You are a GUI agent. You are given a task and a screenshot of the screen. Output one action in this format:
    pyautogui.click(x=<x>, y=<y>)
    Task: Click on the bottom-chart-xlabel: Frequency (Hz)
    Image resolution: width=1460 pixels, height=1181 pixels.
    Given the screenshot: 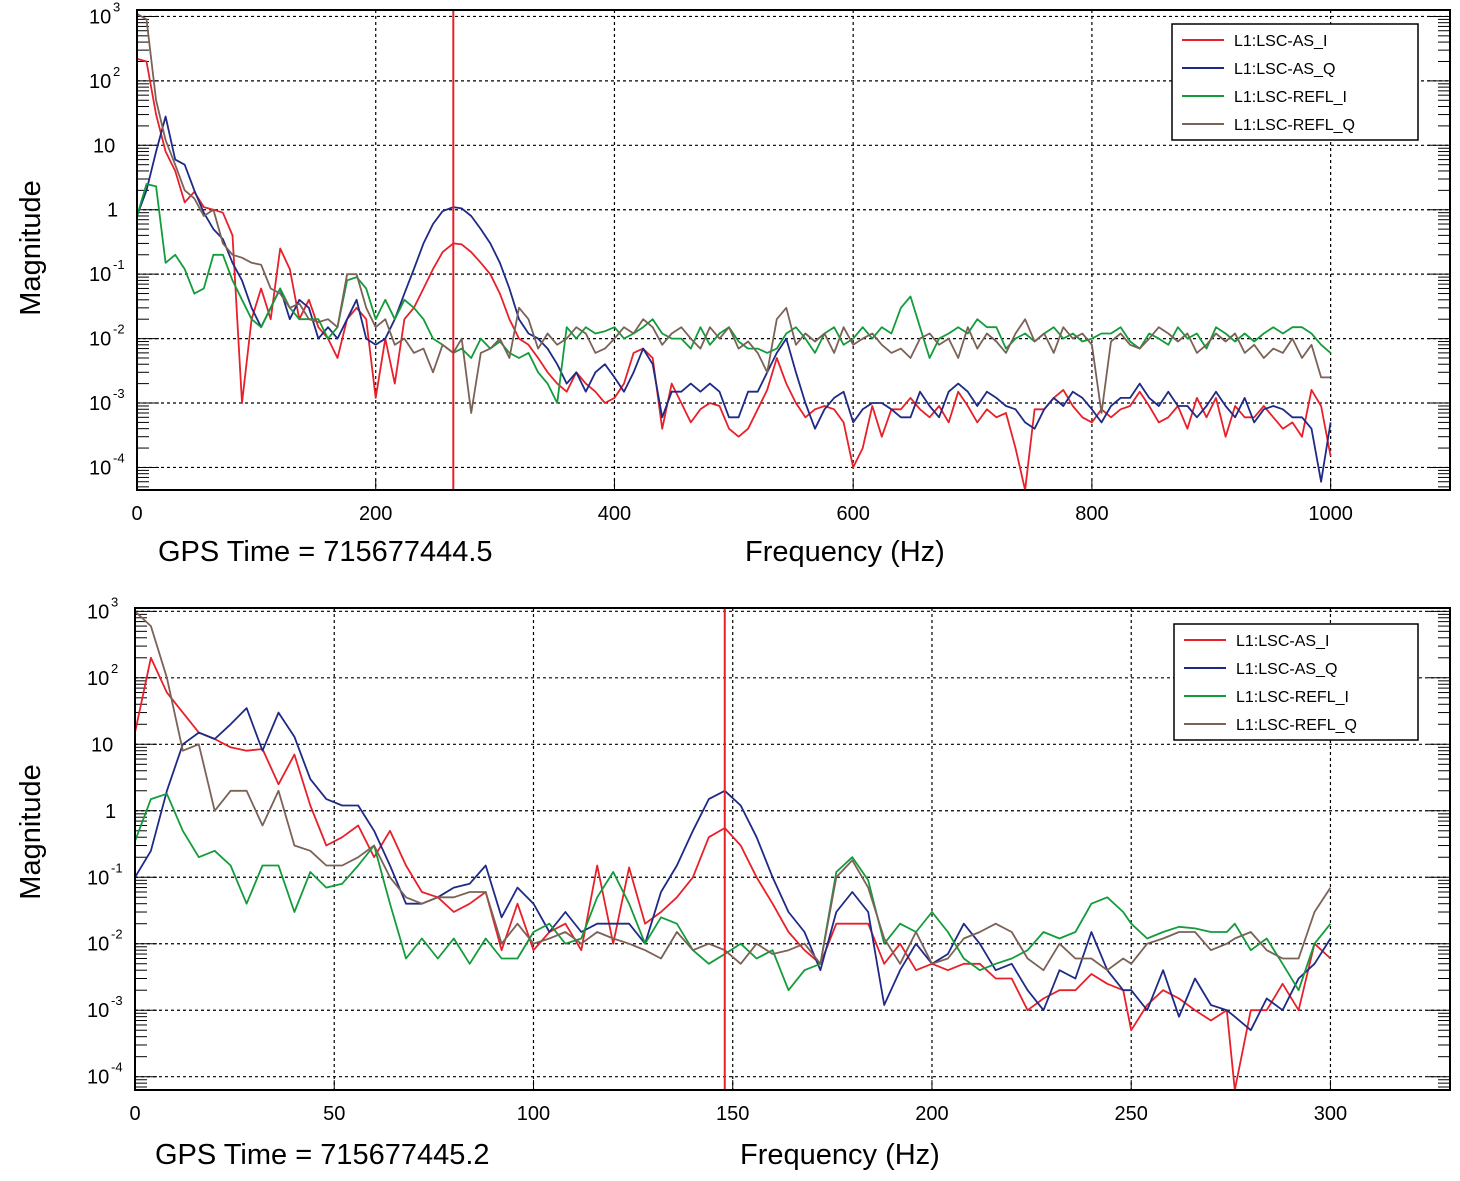 What is the action you would take?
    pyautogui.click(x=840, y=1155)
    